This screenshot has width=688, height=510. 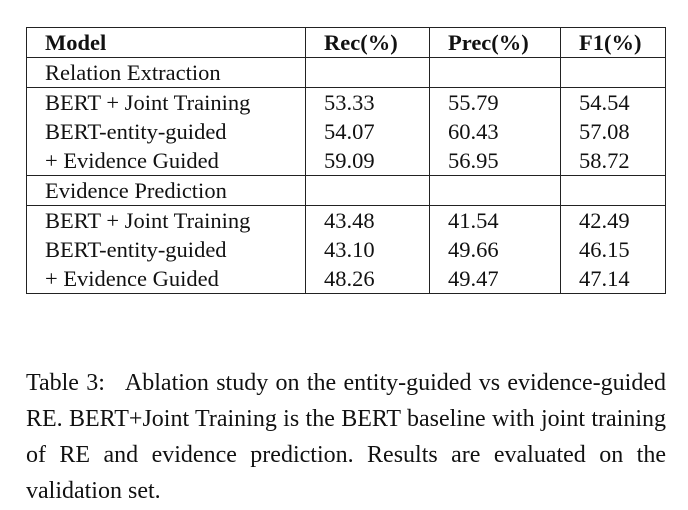 What do you see at coordinates (613, 249) in the screenshot?
I see `f1-value: 46.15` at bounding box center [613, 249].